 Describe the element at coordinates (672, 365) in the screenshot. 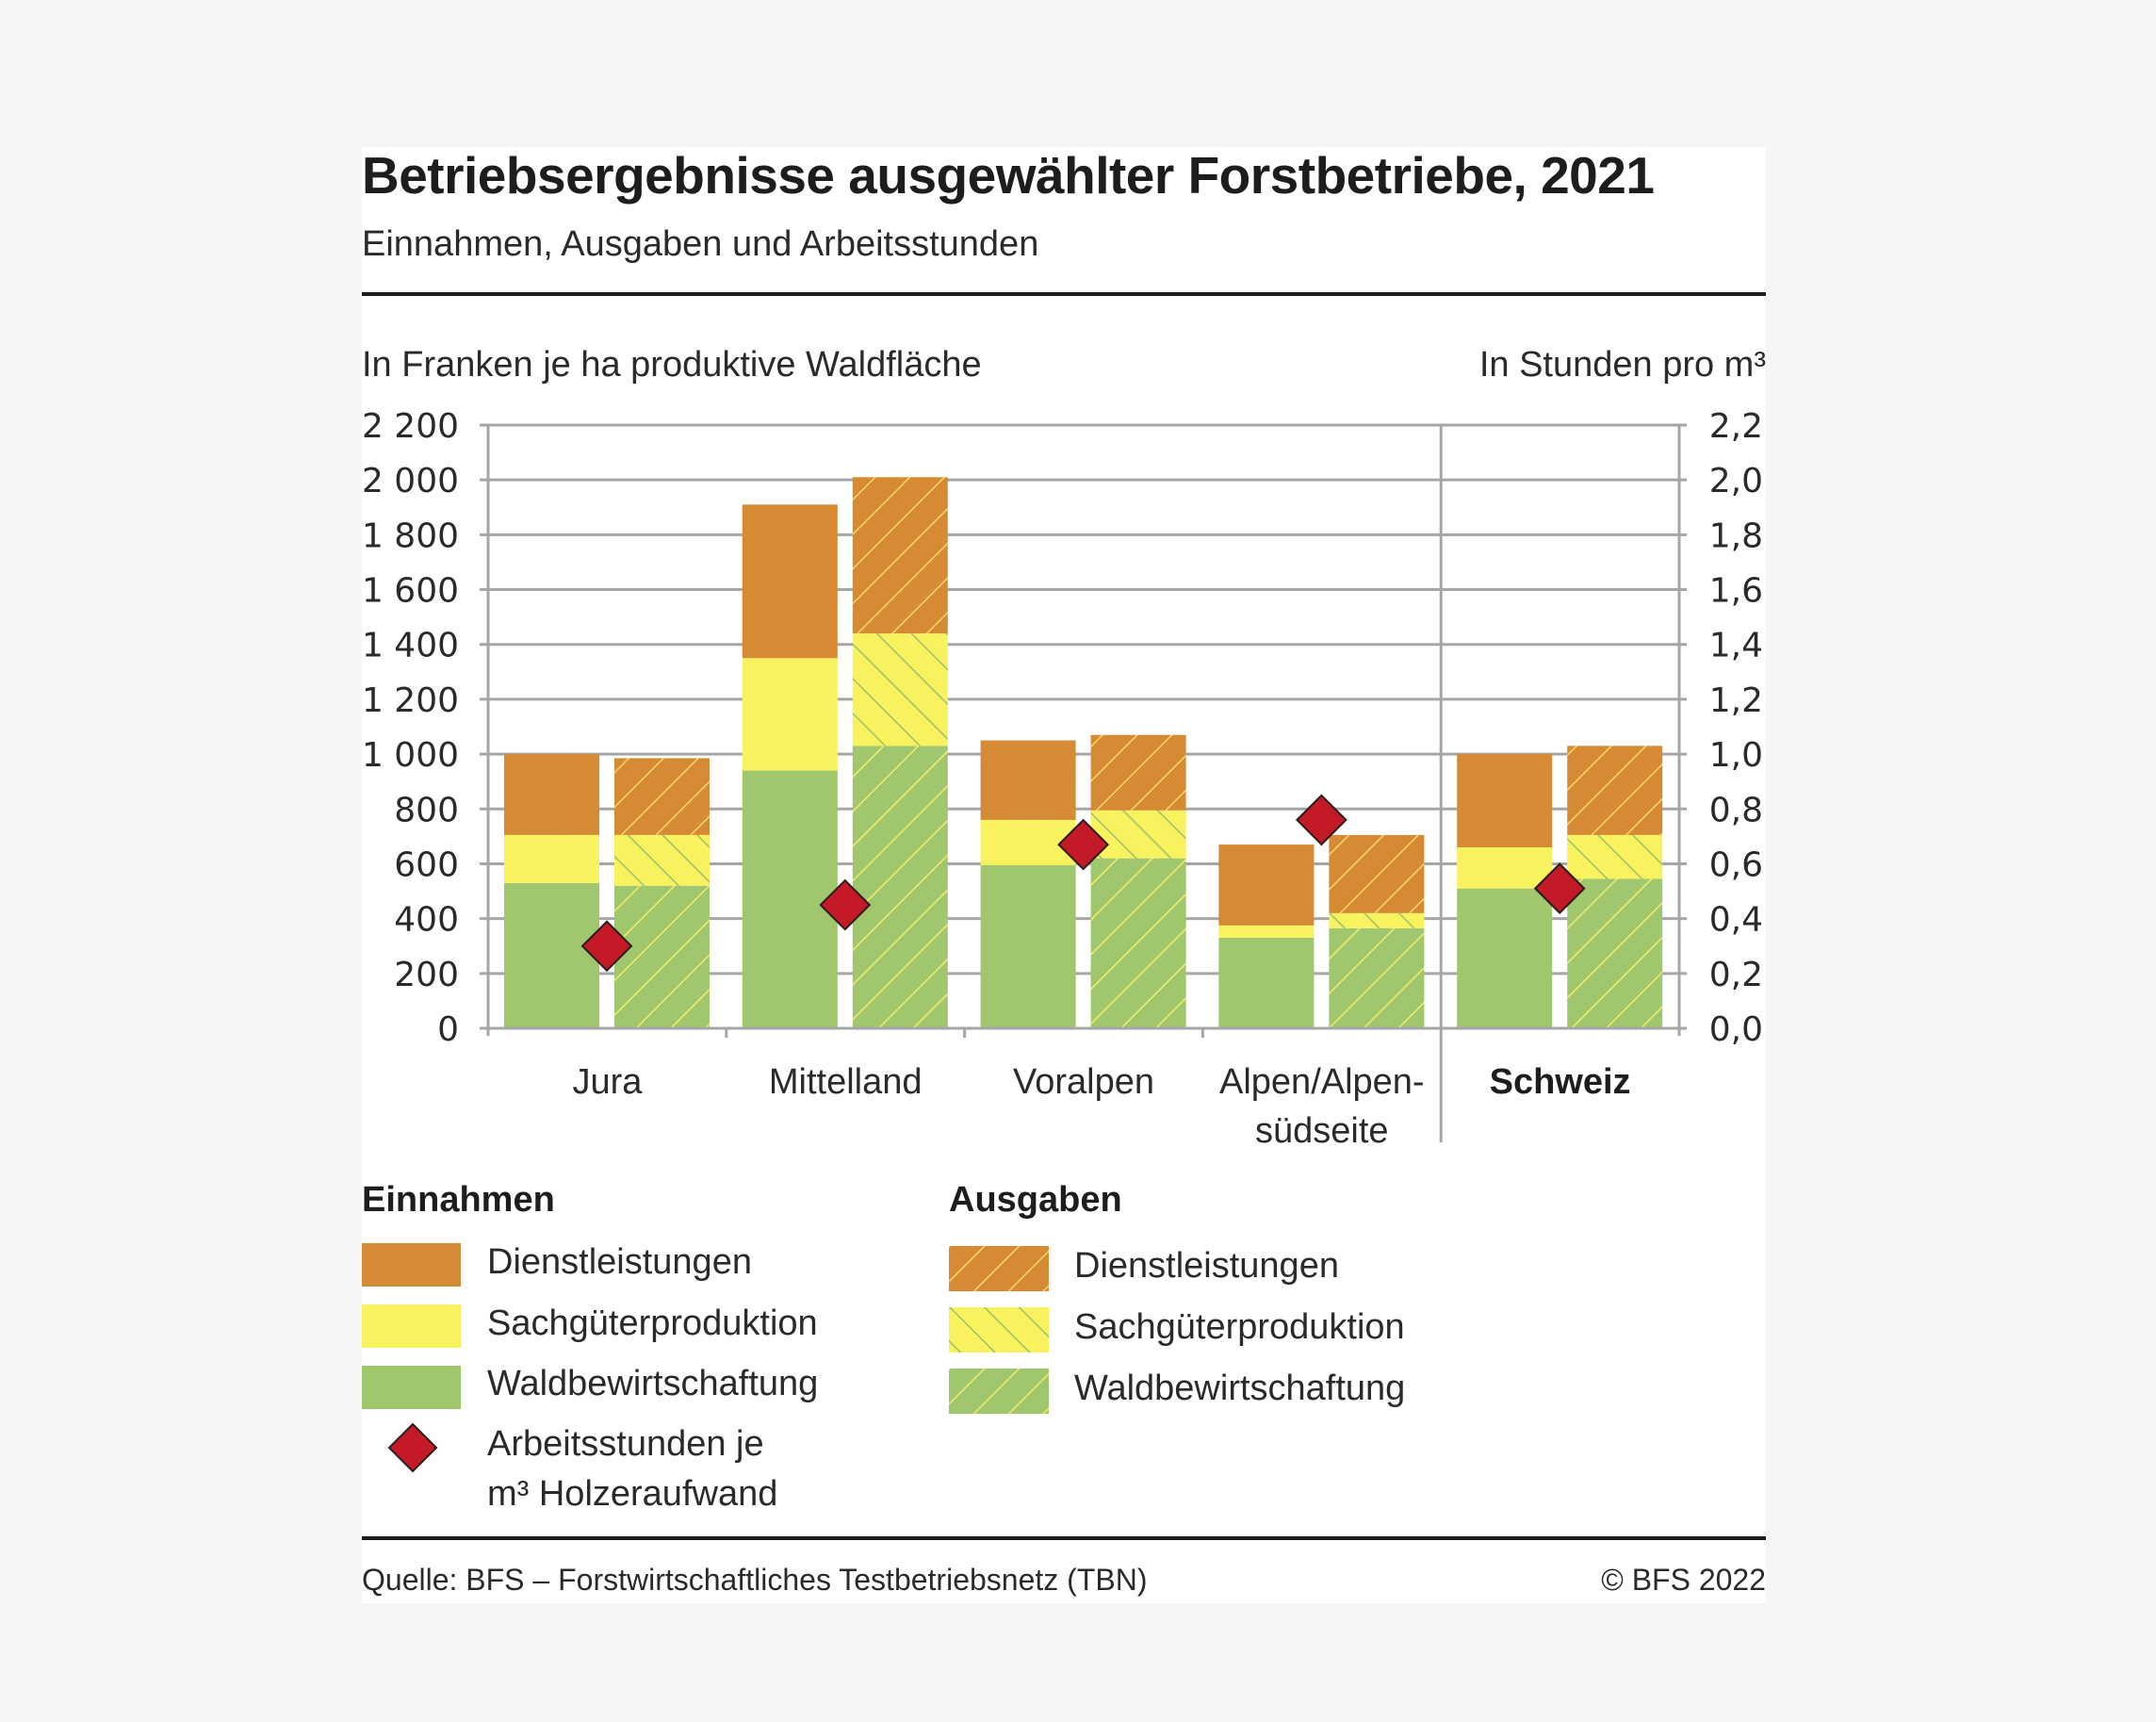

I see `y-axis-title: In Franken je ha produktive Waldfläche` at that location.